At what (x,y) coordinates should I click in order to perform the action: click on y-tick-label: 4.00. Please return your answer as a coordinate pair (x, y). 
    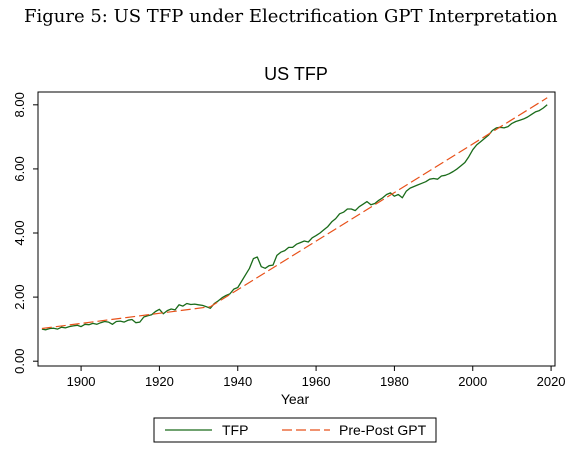
    Looking at the image, I should click on (19, 232).